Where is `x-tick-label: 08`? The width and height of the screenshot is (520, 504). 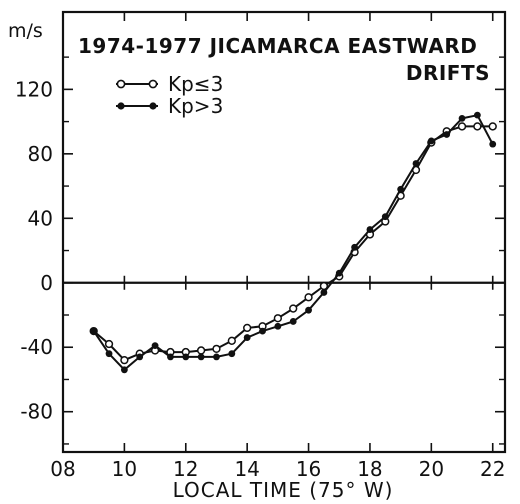 x-tick-label: 08 is located at coordinates (62, 469).